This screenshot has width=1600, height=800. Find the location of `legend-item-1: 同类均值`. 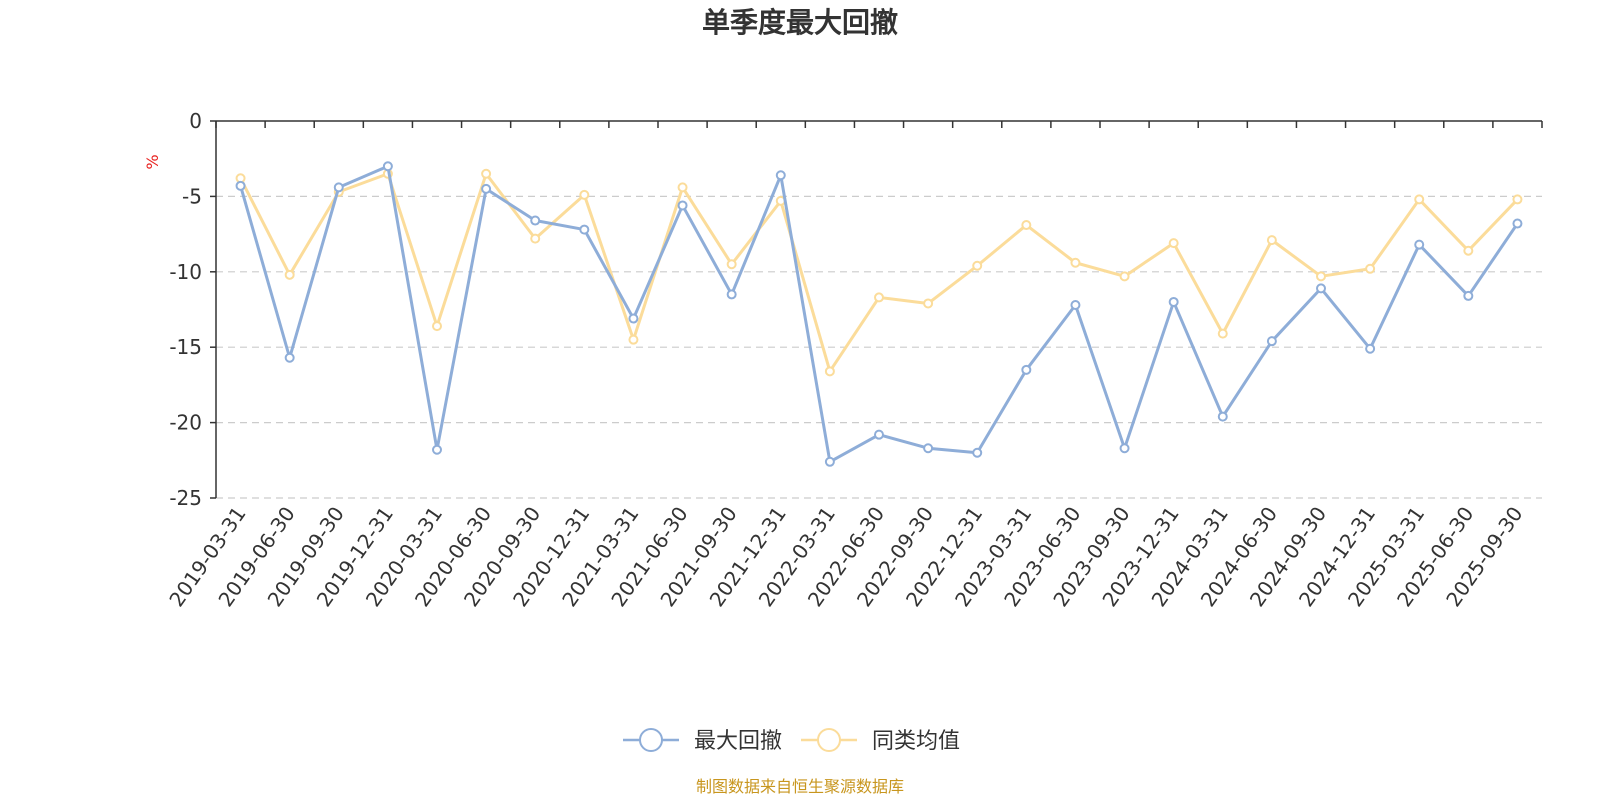

legend-item-1: 同类均值 is located at coordinates (880, 741).